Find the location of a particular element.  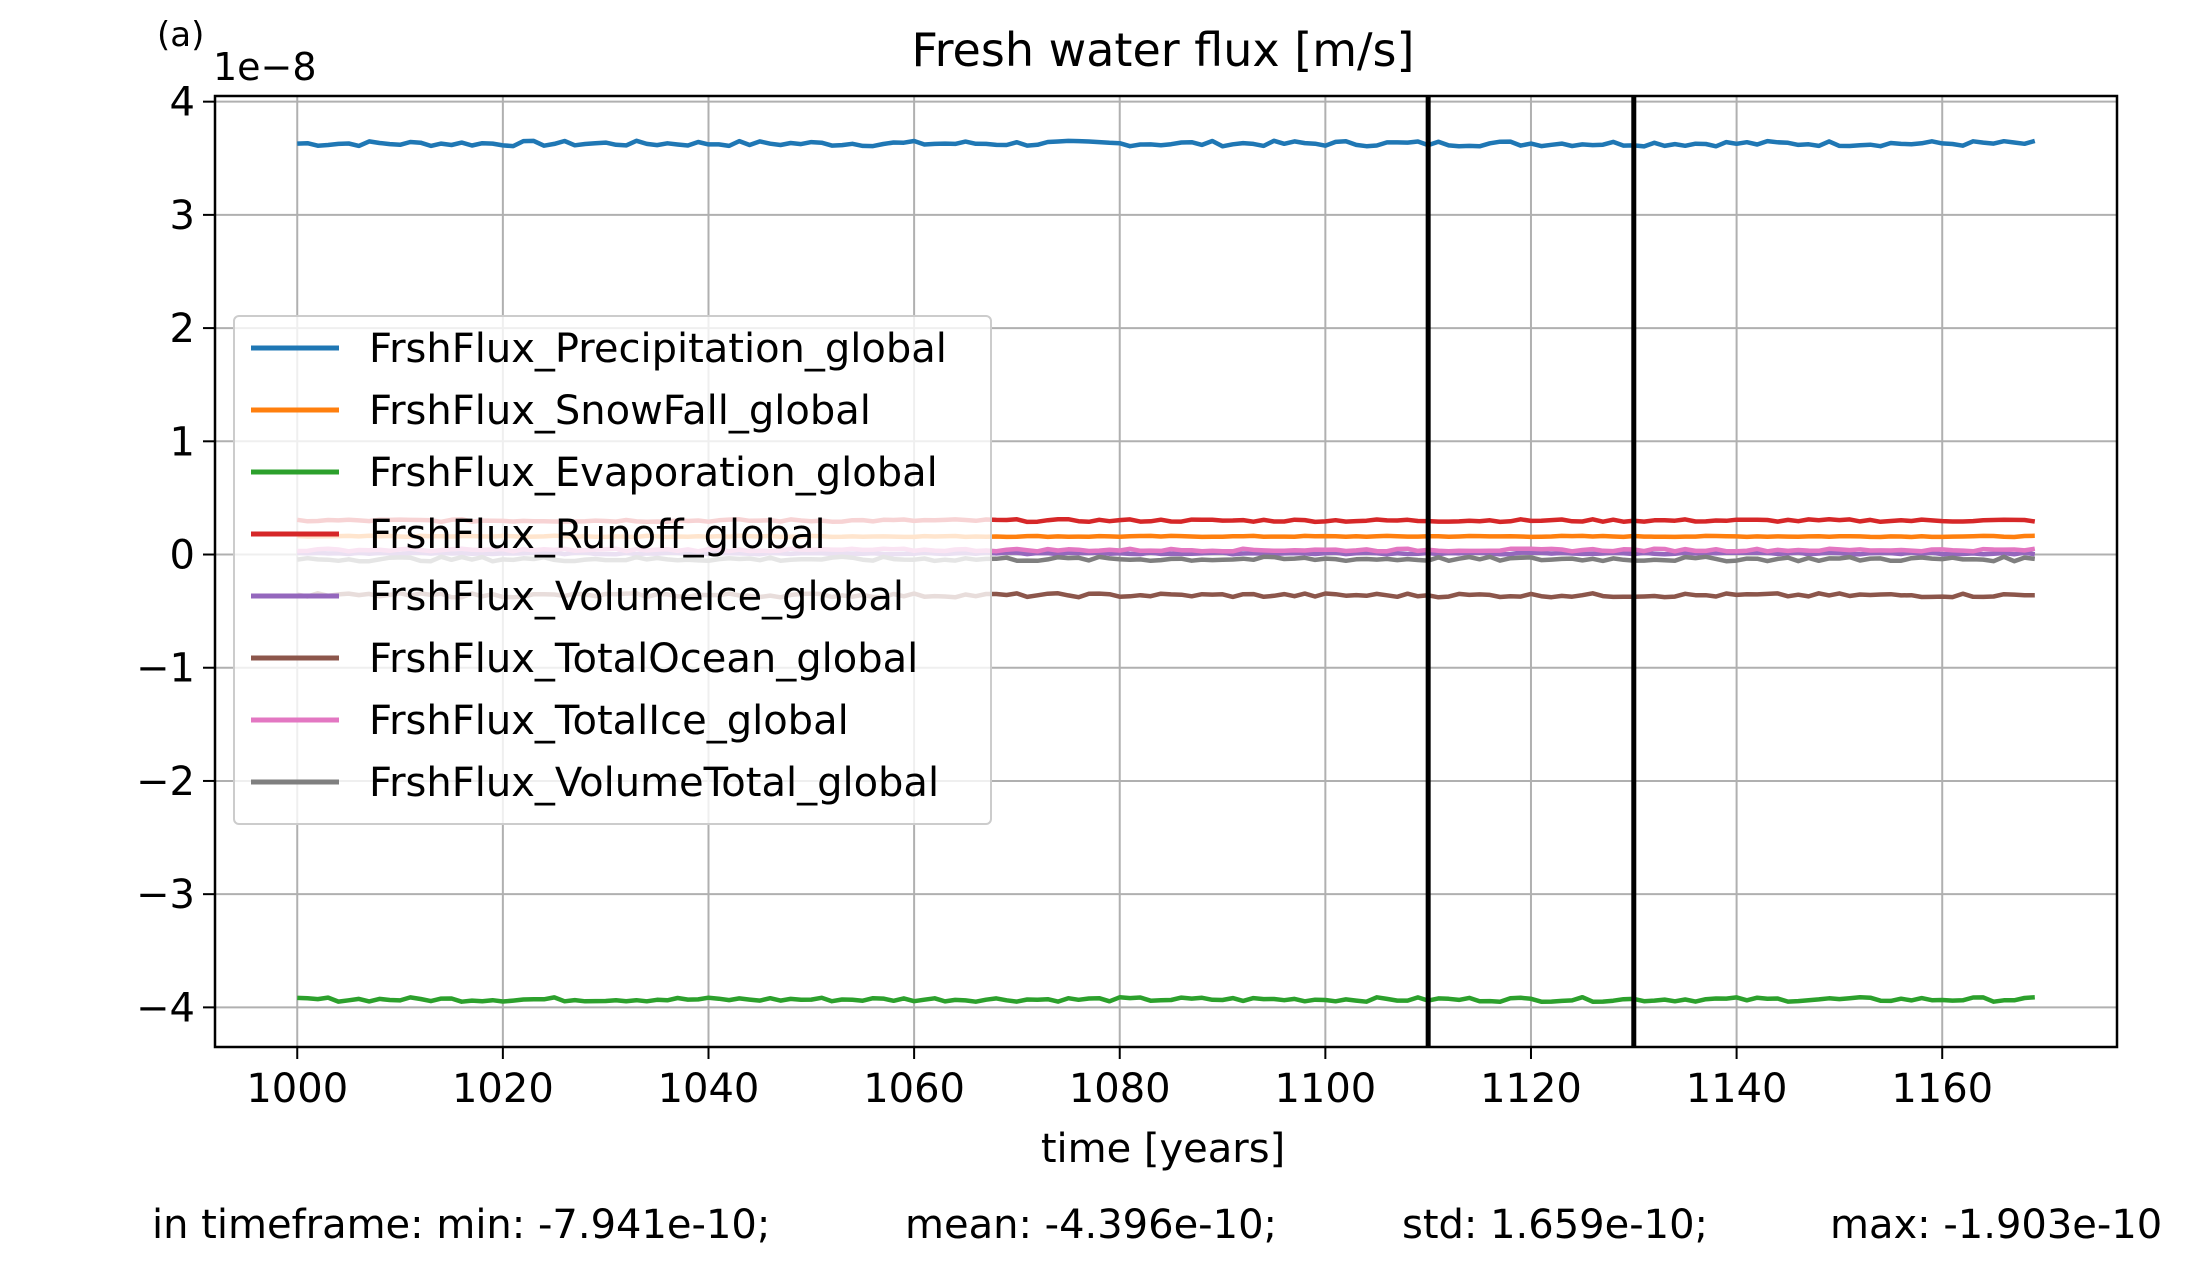

x-tick-label: 1000 is located at coordinates (297, 1089).